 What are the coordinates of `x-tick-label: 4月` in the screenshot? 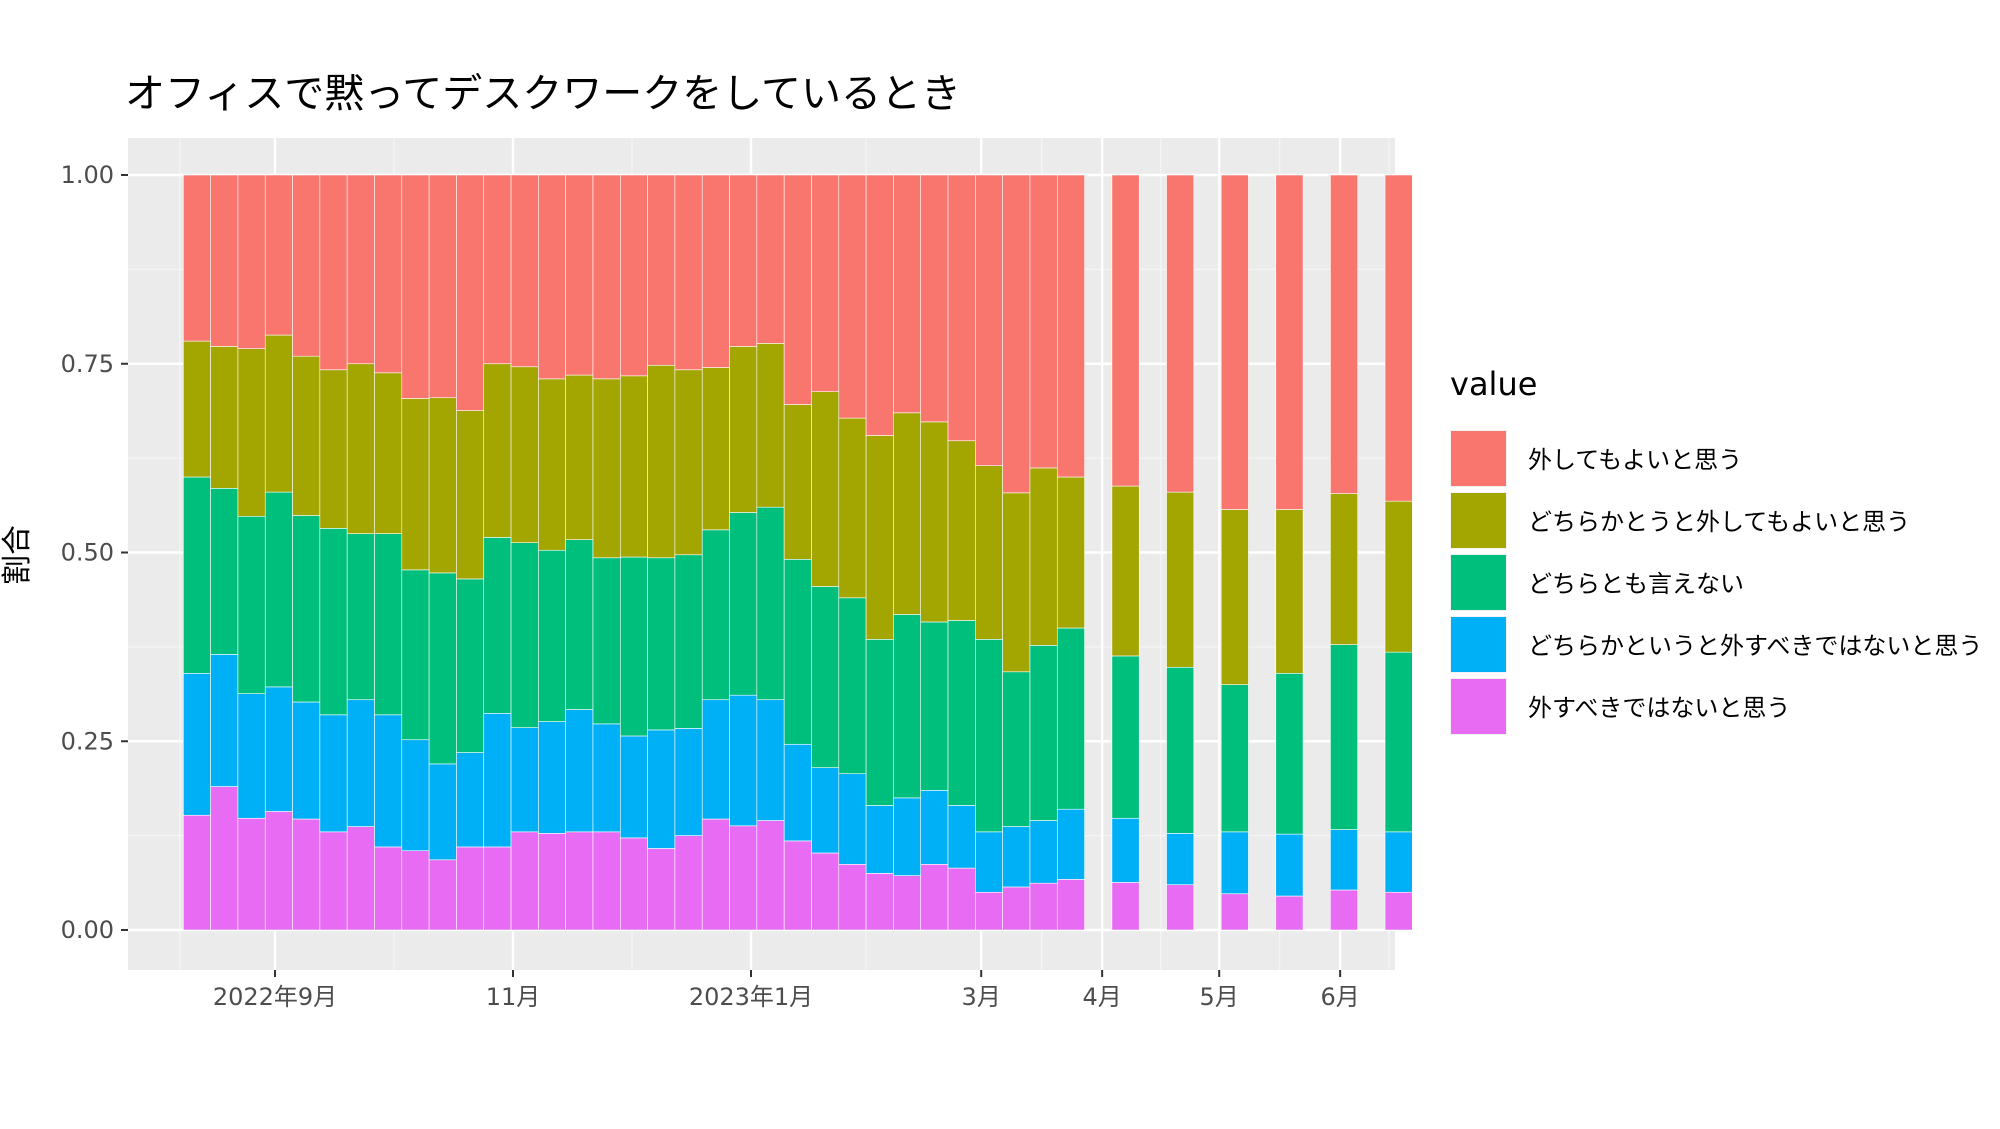 It's located at (1102, 997).